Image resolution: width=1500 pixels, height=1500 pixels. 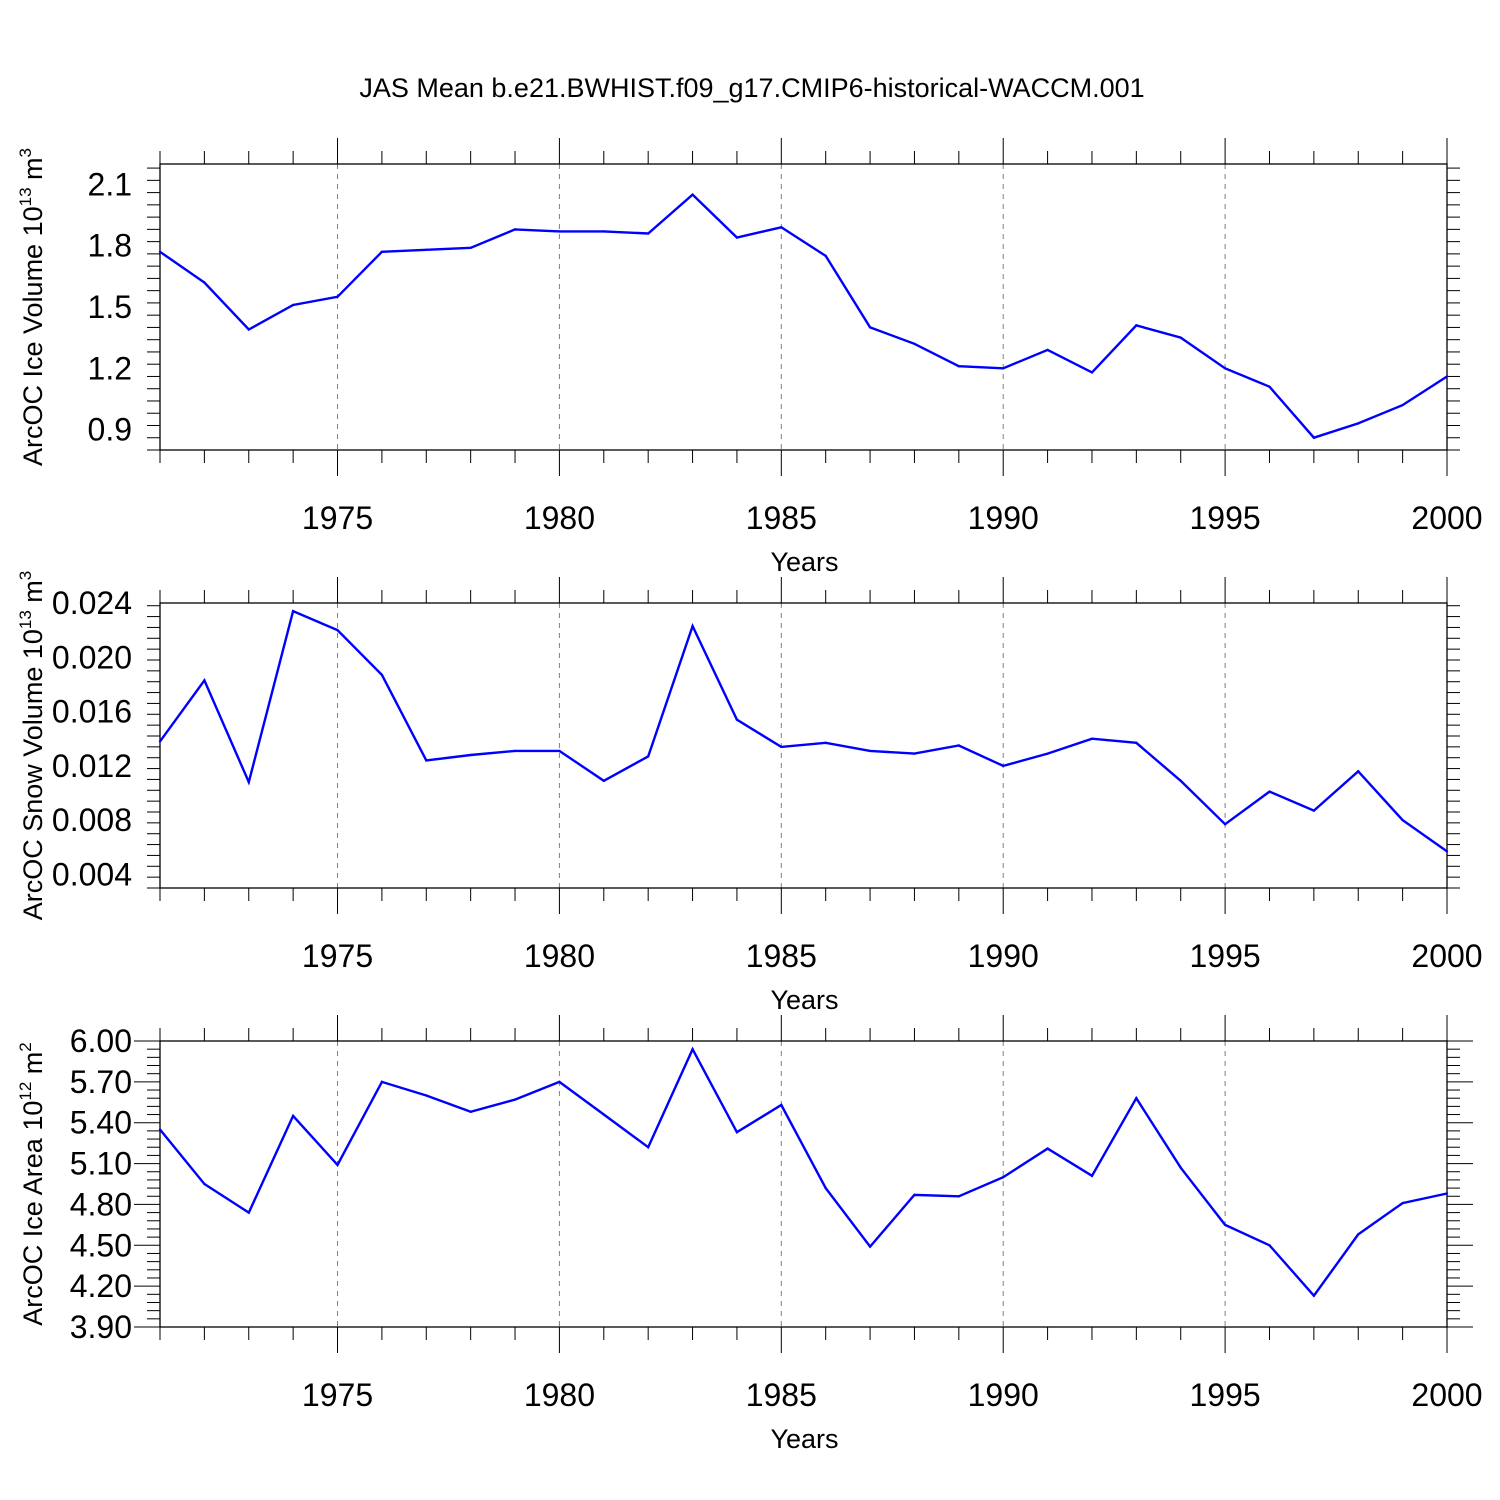 I want to click on y-tick-label-5.10: 5.10, so click(x=101, y=1164).